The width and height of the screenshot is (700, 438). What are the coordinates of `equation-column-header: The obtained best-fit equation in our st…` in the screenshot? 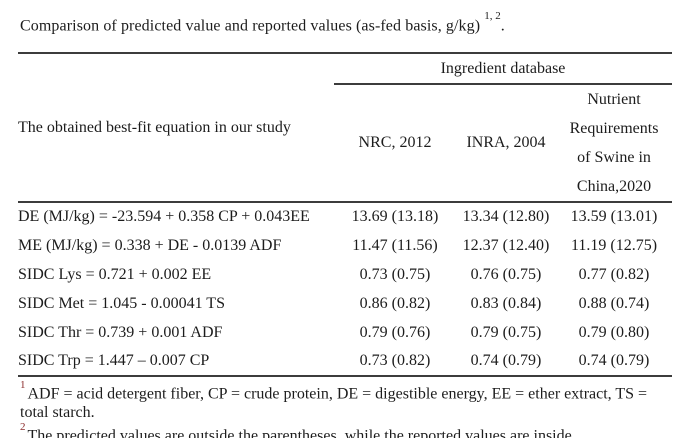 It's located at (154, 127).